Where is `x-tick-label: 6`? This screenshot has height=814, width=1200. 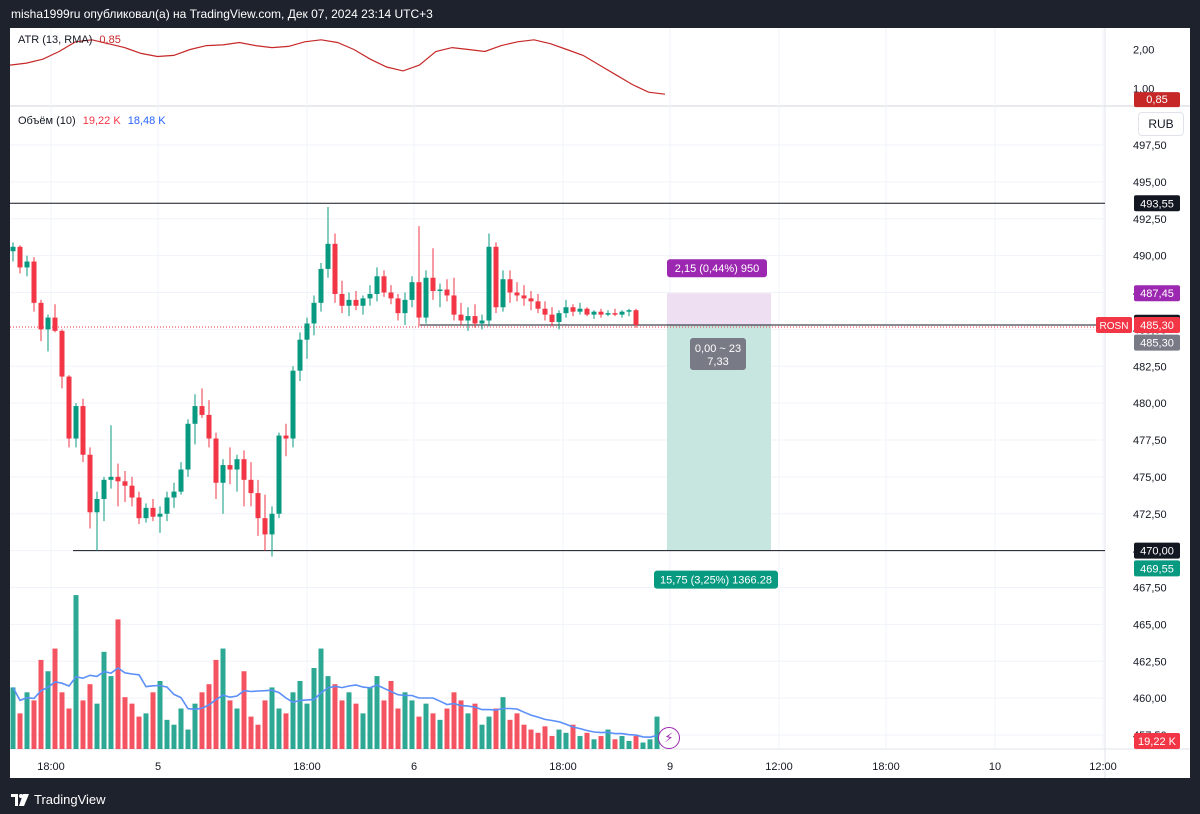
x-tick-label: 6 is located at coordinates (414, 767).